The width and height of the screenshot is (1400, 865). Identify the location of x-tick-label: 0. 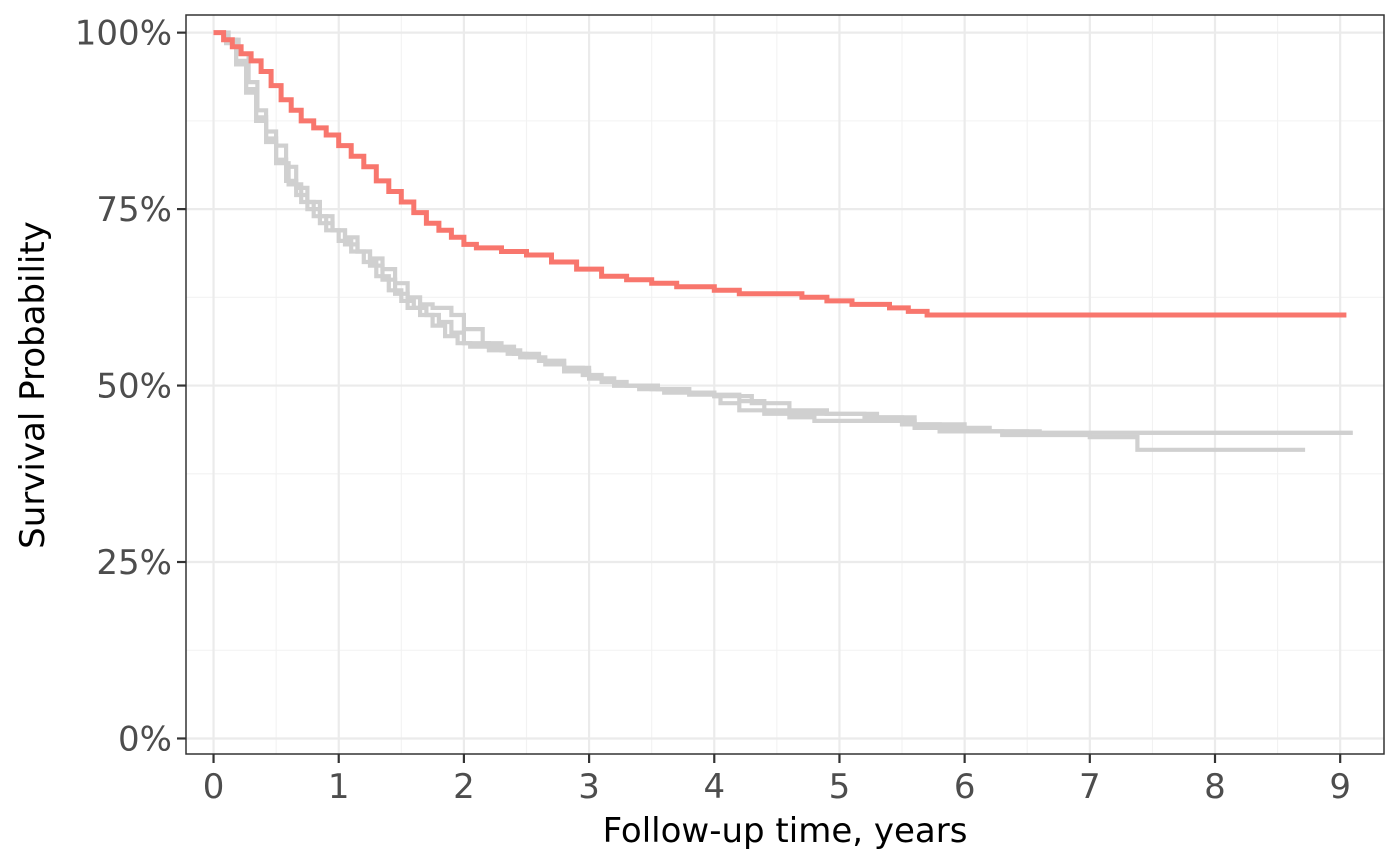
(214, 787).